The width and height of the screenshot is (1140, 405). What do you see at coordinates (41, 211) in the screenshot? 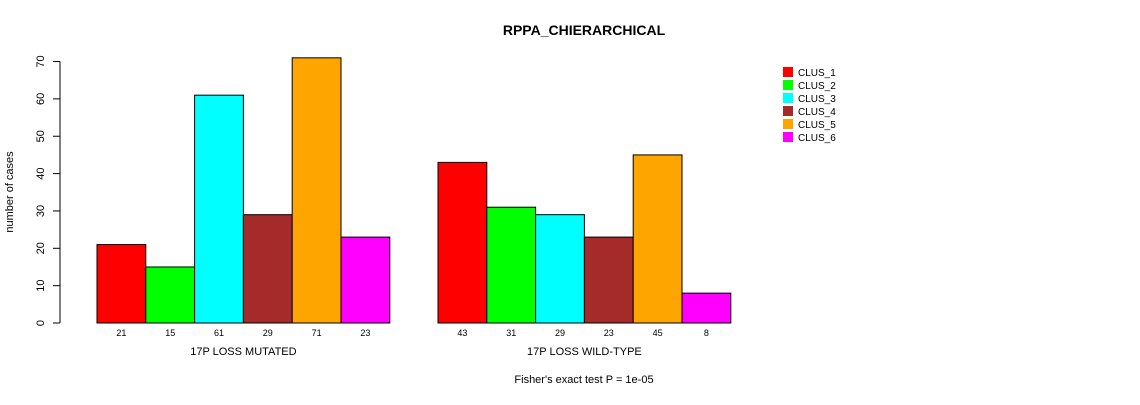
I see `y-tick-label: 30` at bounding box center [41, 211].